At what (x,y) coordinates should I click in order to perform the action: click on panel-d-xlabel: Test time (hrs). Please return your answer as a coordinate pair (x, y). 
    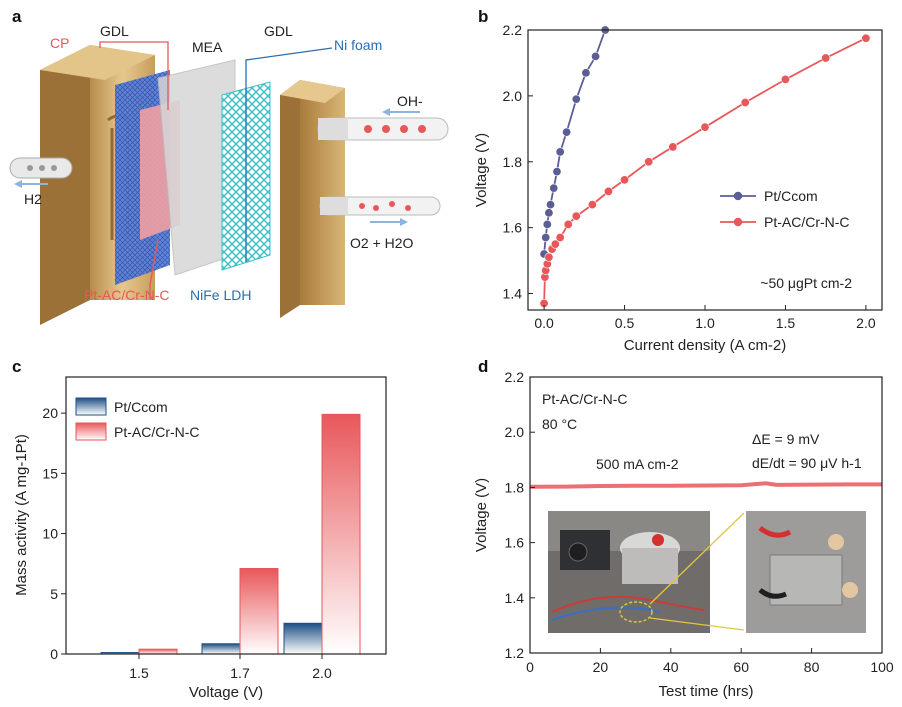
    Looking at the image, I should click on (705, 691).